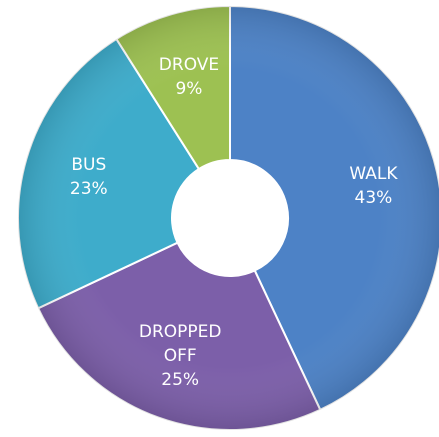 This screenshot has height=437, width=439. What do you see at coordinates (189, 88) in the screenshot?
I see `value-label: 9%` at bounding box center [189, 88].